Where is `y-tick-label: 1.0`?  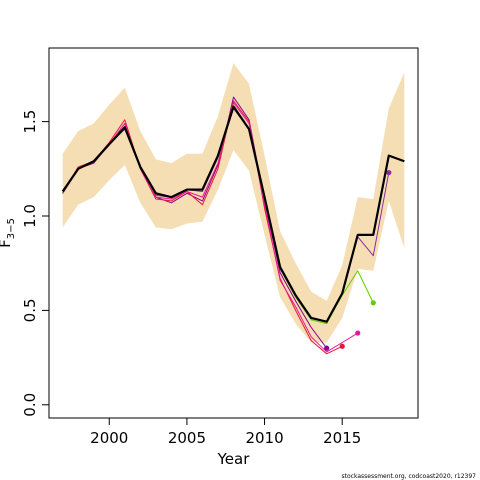 y-tick-label: 1.0 is located at coordinates (30, 216).